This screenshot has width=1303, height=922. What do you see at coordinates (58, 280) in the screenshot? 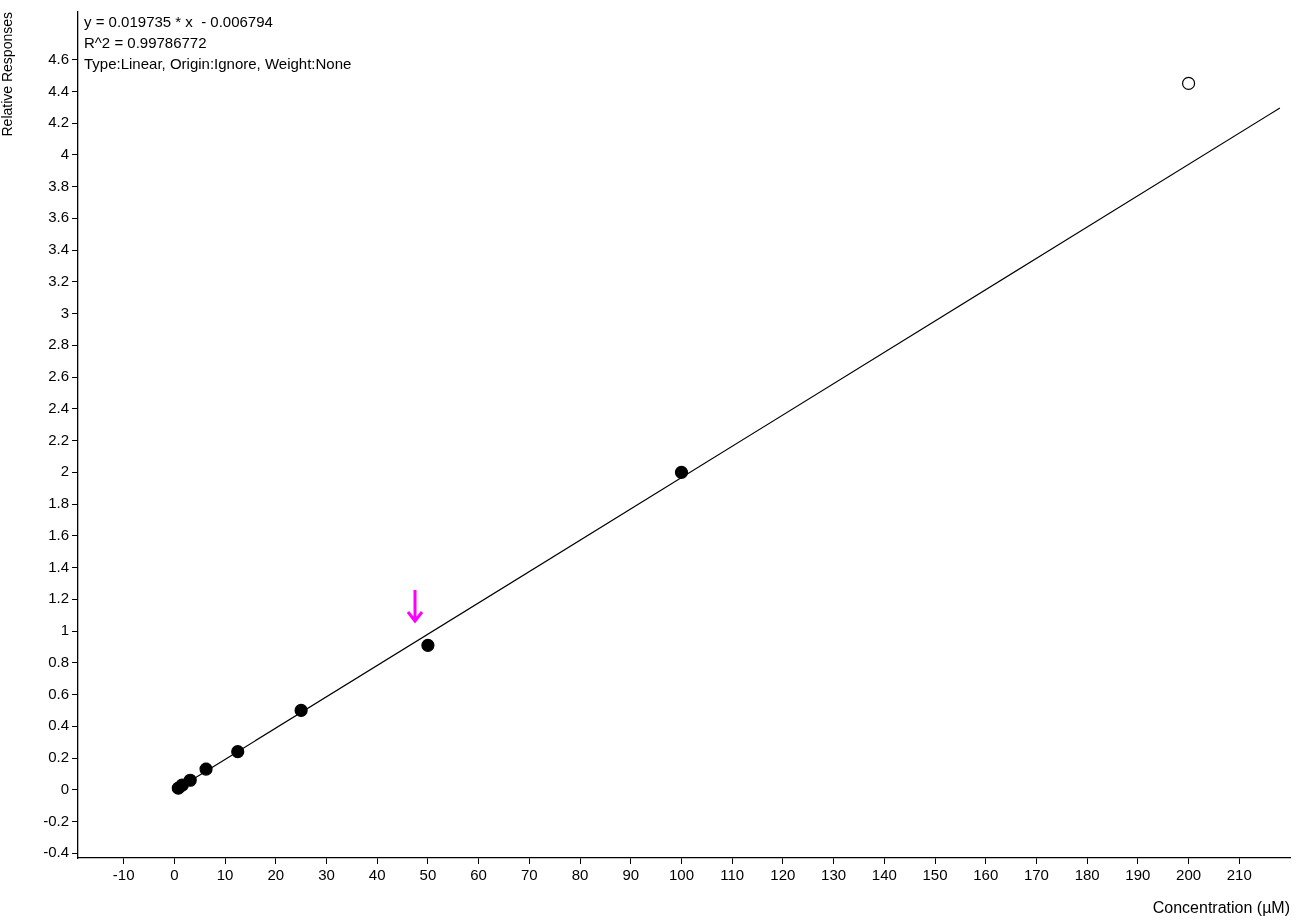
I see `y-tick-label: 3.2` at bounding box center [58, 280].